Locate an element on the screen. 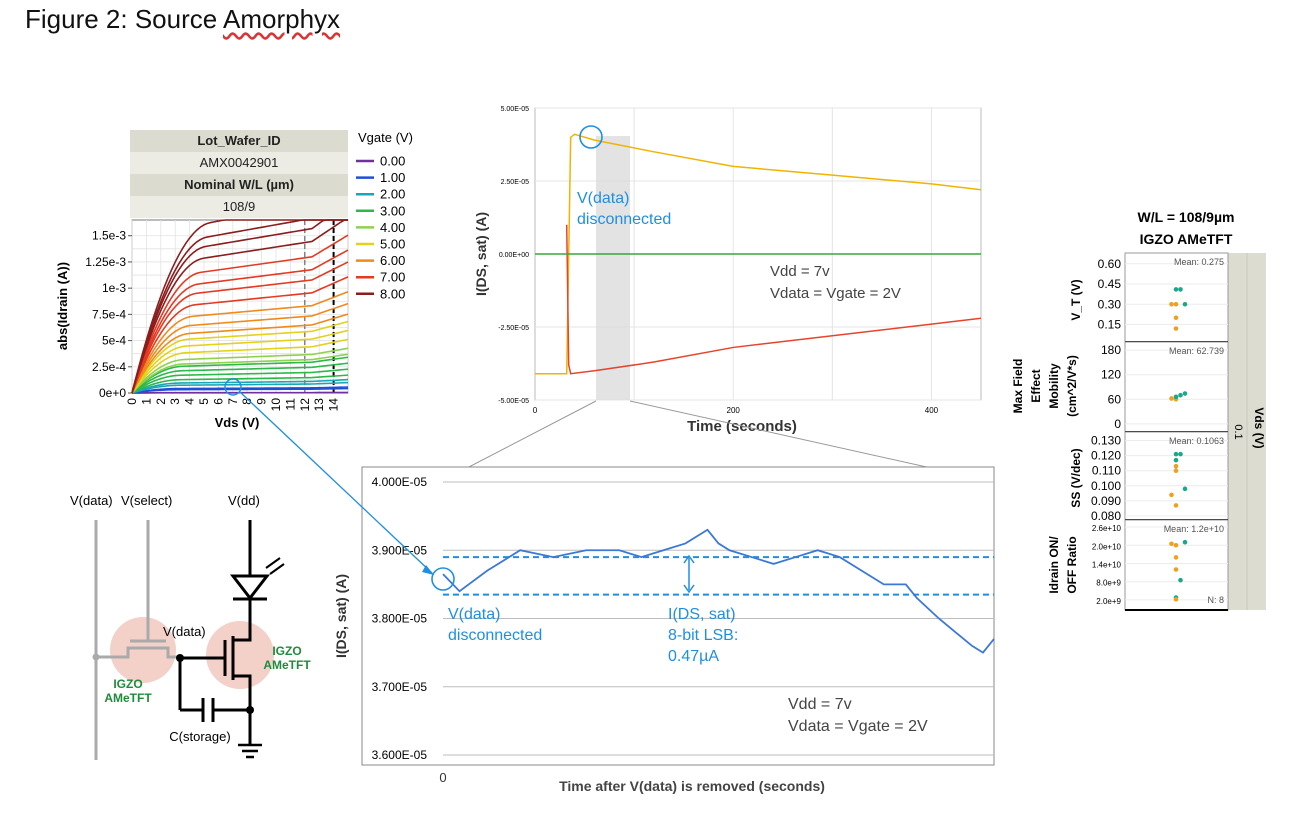 The width and height of the screenshot is (1292, 815). ids-y-tick-label: -2.50E-05 is located at coordinates (513, 328).